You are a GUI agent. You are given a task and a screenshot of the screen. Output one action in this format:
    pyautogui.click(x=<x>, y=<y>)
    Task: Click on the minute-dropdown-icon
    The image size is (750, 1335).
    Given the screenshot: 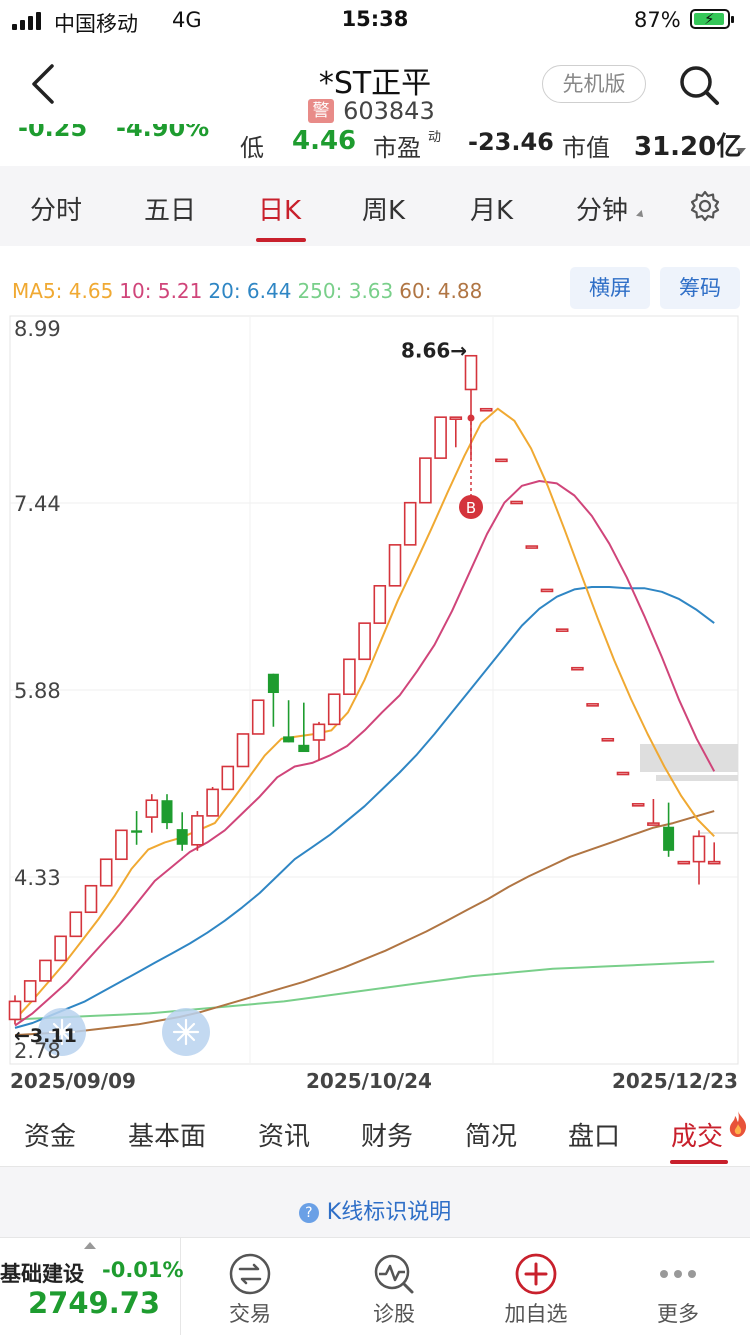 What is the action you would take?
    pyautogui.click(x=641, y=215)
    